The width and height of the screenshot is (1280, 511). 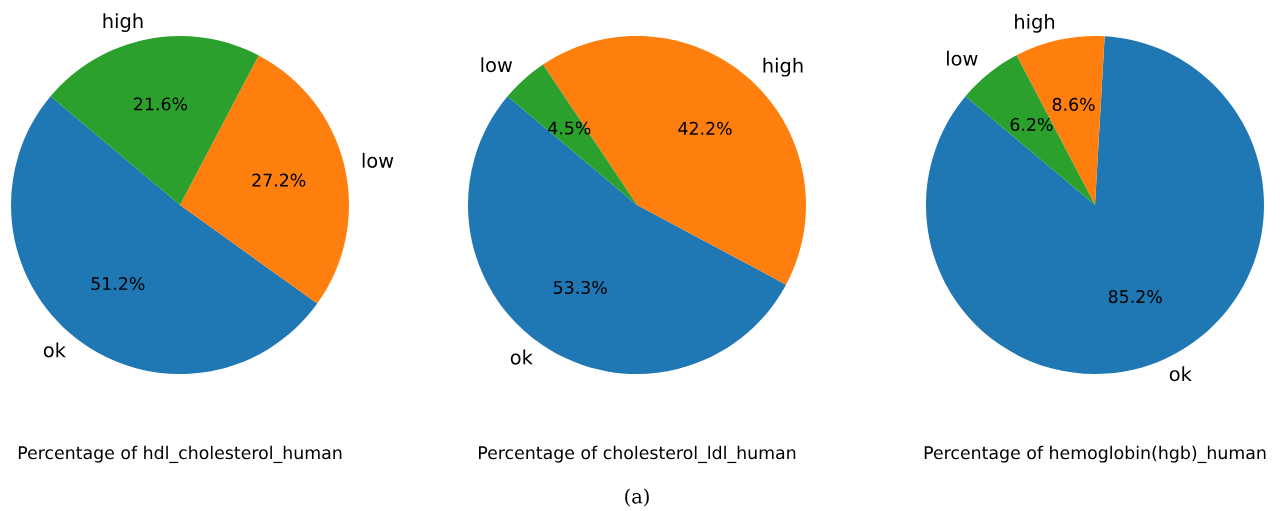 I want to click on data-label: 85.2%, so click(x=1135, y=296).